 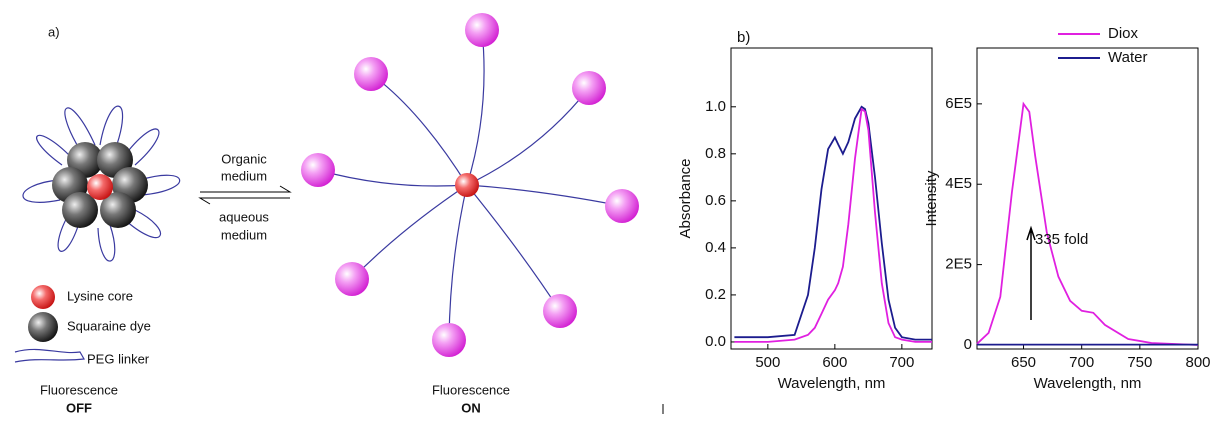 I want to click on legend-core, so click(x=43, y=297).